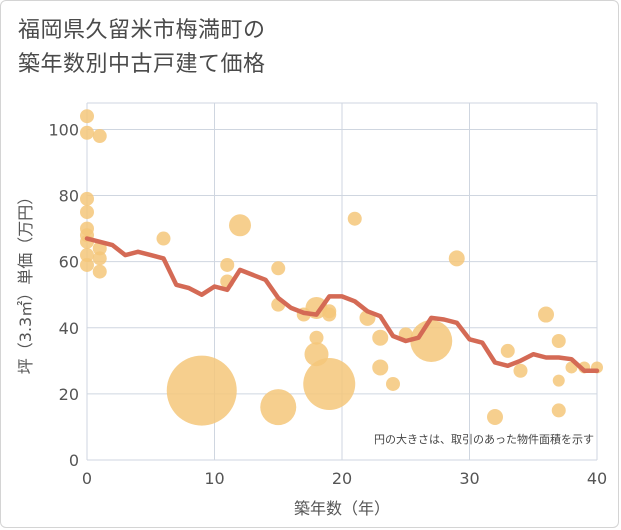 The width and height of the screenshot is (621, 530). I want to click on chart-title-line-1: 福岡県久留米市梅満町の, so click(142, 30).